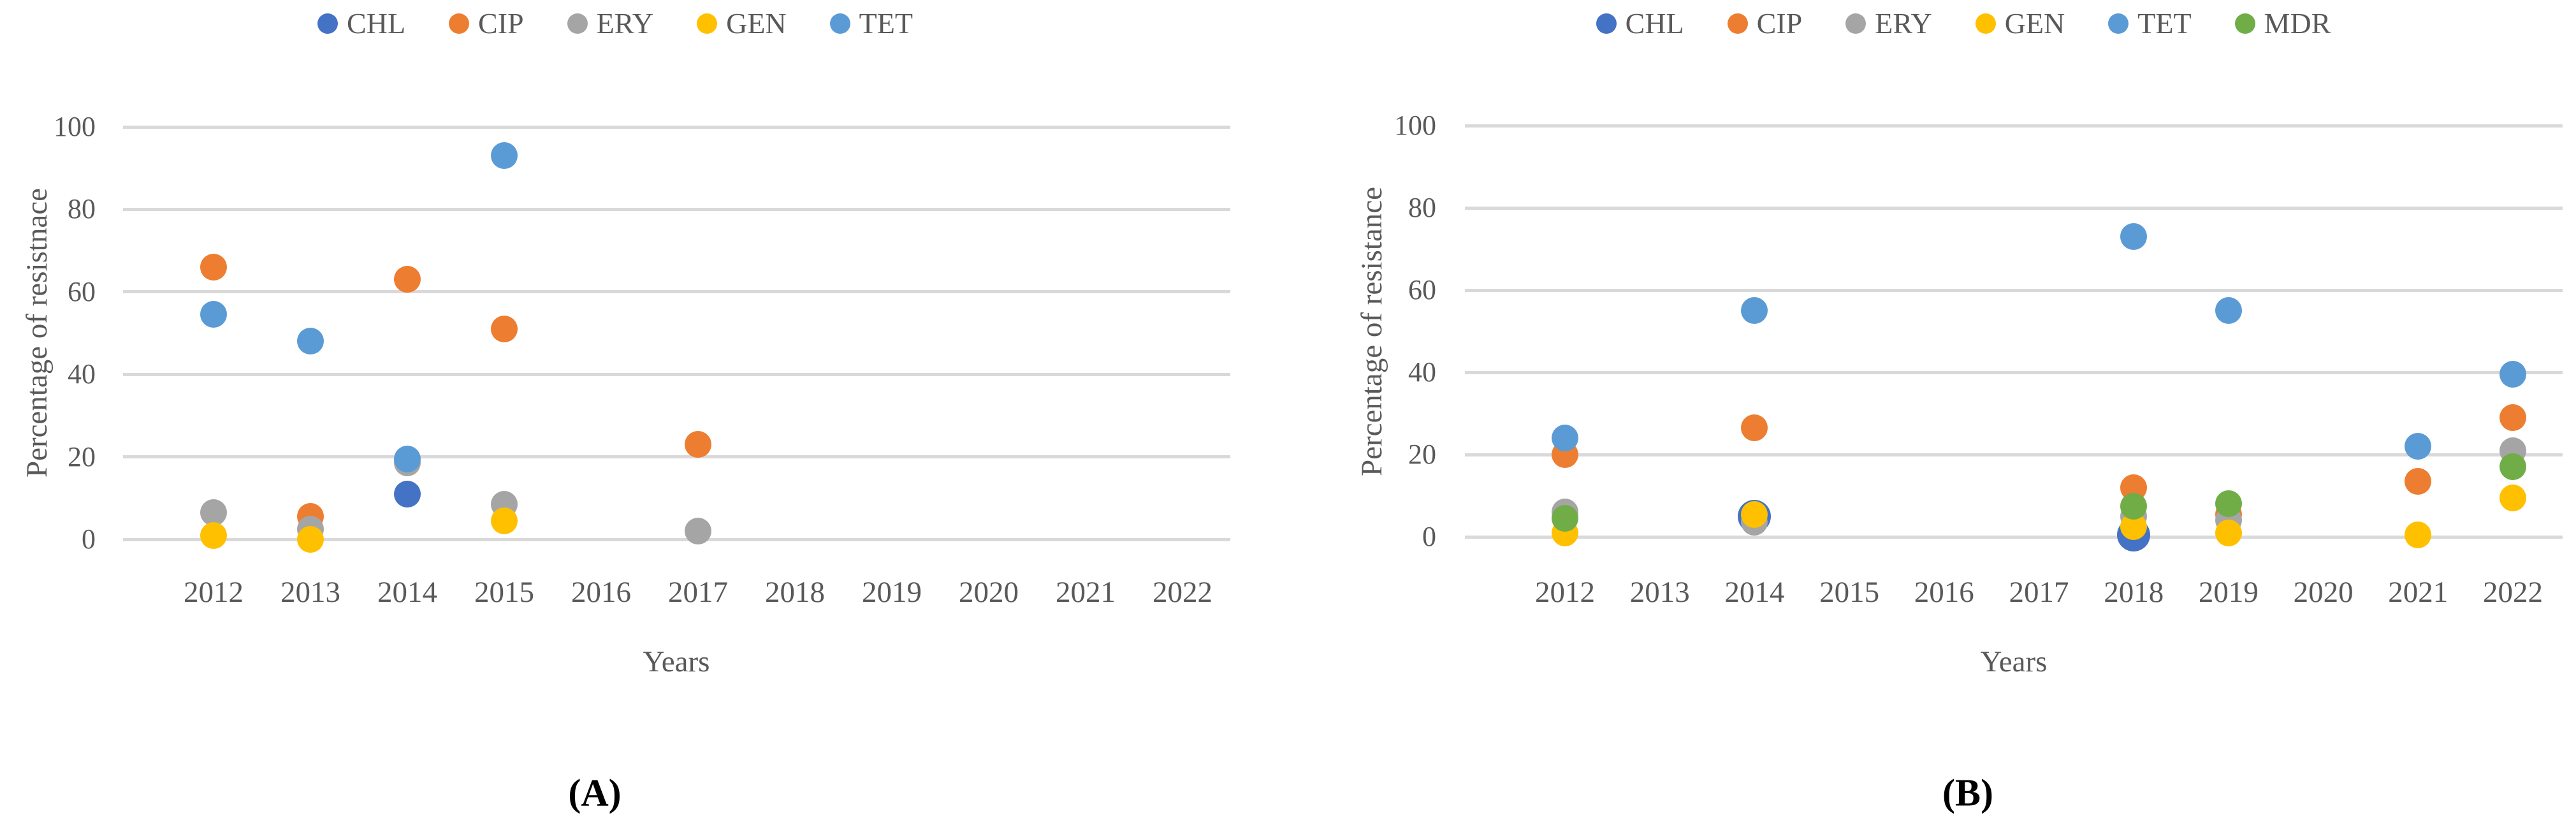  What do you see at coordinates (407, 459) in the screenshot?
I see `data-point-TET-2014` at bounding box center [407, 459].